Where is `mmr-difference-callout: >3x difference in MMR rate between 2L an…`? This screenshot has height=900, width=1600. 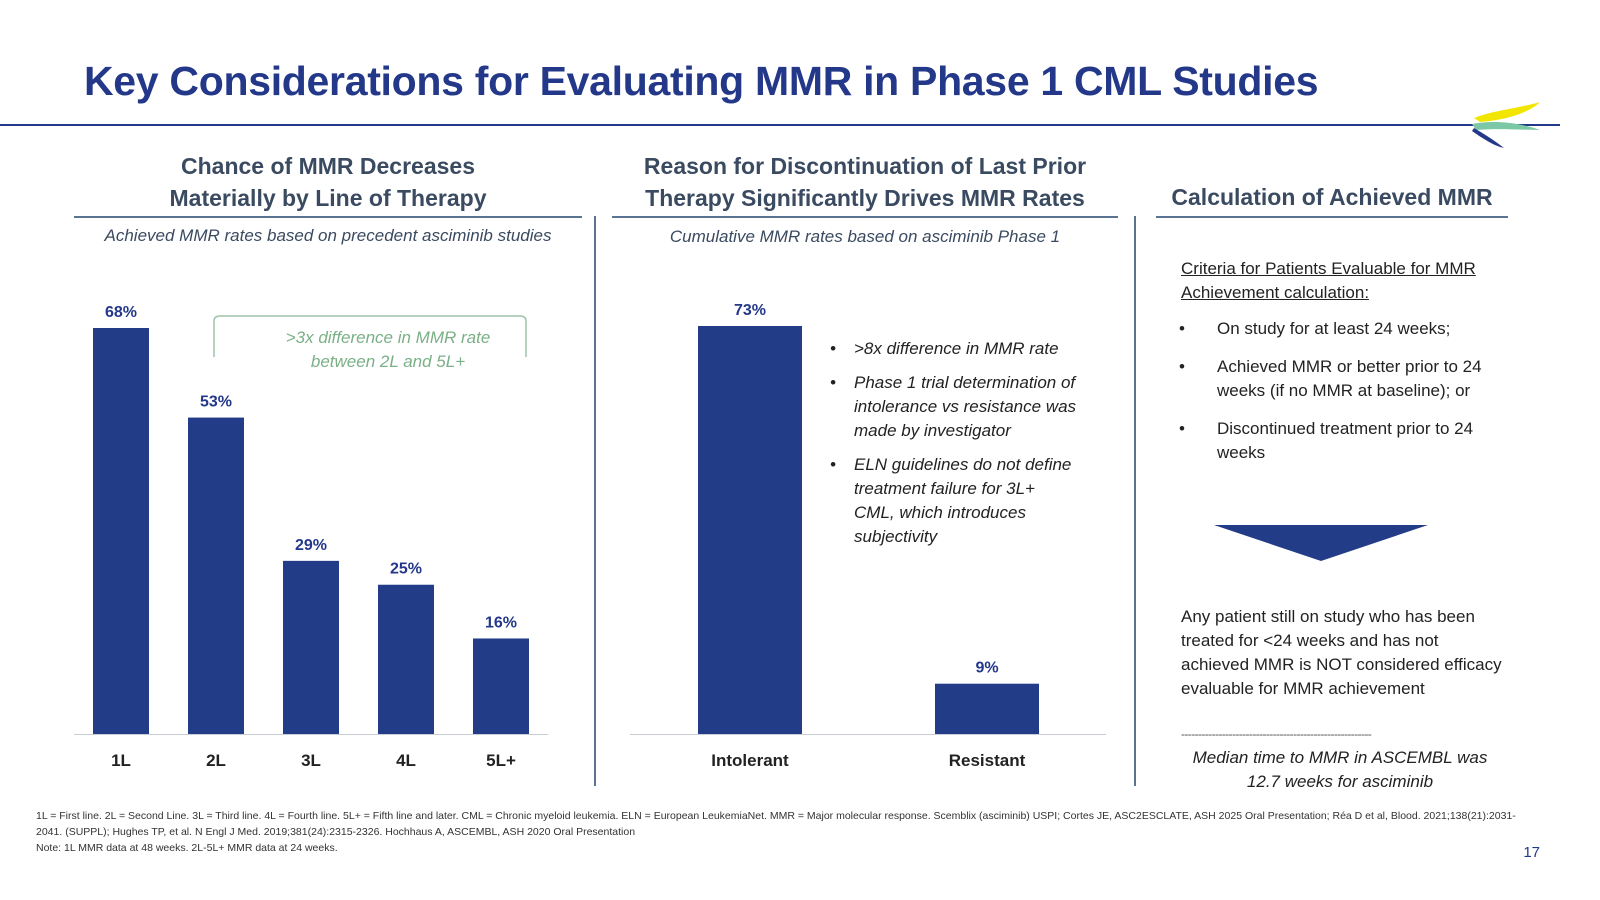
mmr-difference-callout: >3x difference in MMR rate between 2L an… is located at coordinates (388, 350).